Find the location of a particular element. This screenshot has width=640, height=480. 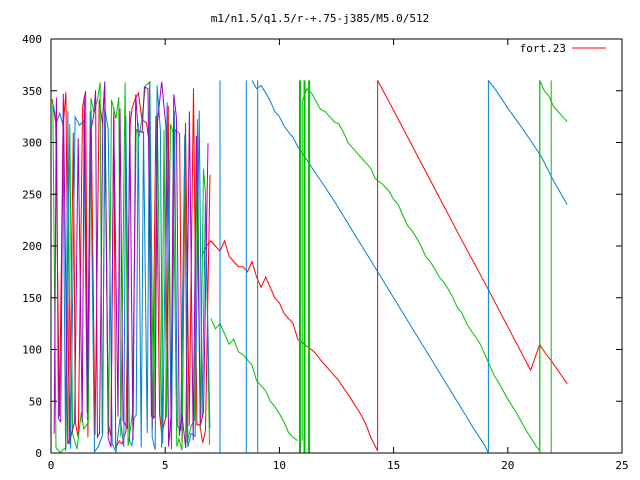

x-tick-label: 20 is located at coordinates (507, 465).